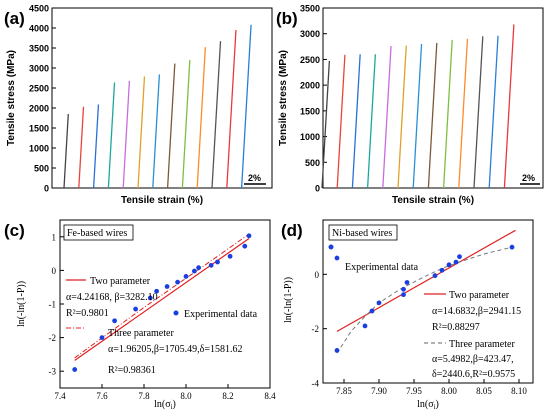 The image size is (550, 414). I want to click on panel-a-y-ticks: 0 500 1000 1500 2000 2500 3000 3500 4000 4500, so click(42, 99).